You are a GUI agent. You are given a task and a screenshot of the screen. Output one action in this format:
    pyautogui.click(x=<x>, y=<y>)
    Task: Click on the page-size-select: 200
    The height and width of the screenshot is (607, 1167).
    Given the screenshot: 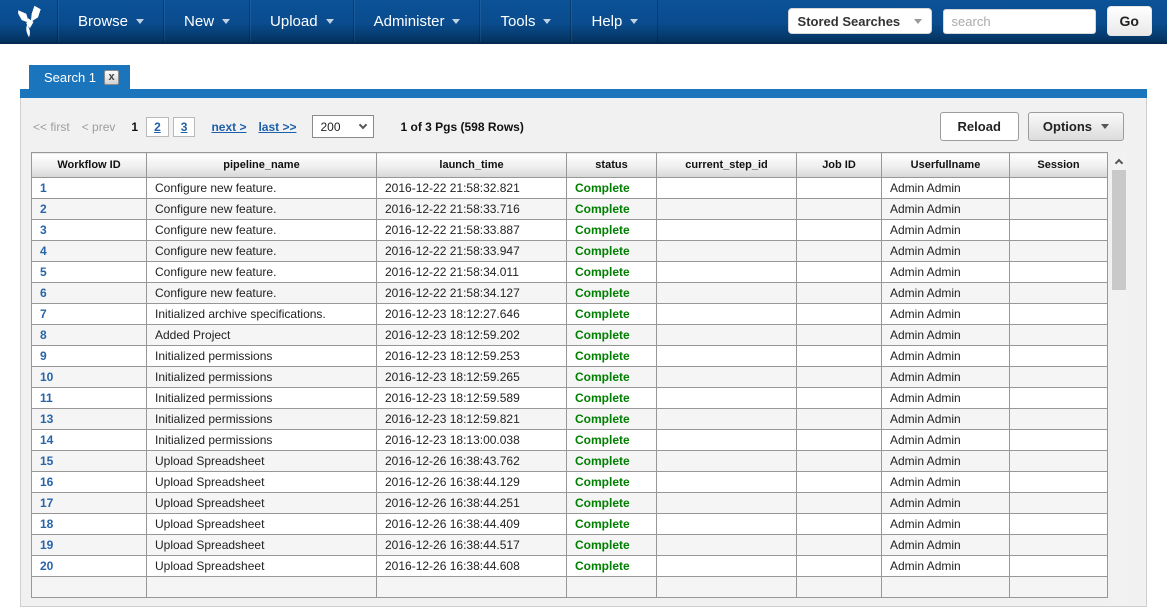 What is the action you would take?
    pyautogui.click(x=343, y=126)
    